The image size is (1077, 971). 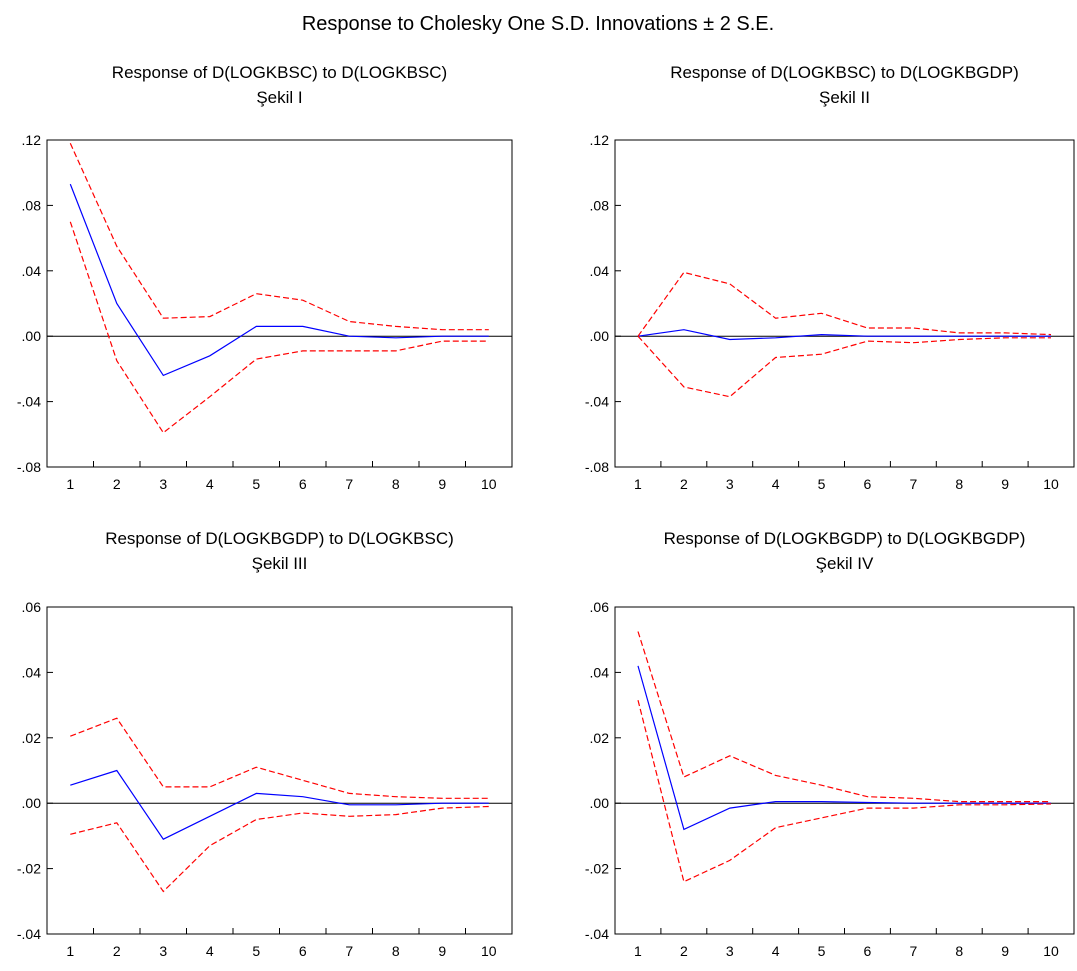 I want to click on panel-title: Response of D(LOGKBGDP) to D(LOGKBSC), so click(x=279, y=538).